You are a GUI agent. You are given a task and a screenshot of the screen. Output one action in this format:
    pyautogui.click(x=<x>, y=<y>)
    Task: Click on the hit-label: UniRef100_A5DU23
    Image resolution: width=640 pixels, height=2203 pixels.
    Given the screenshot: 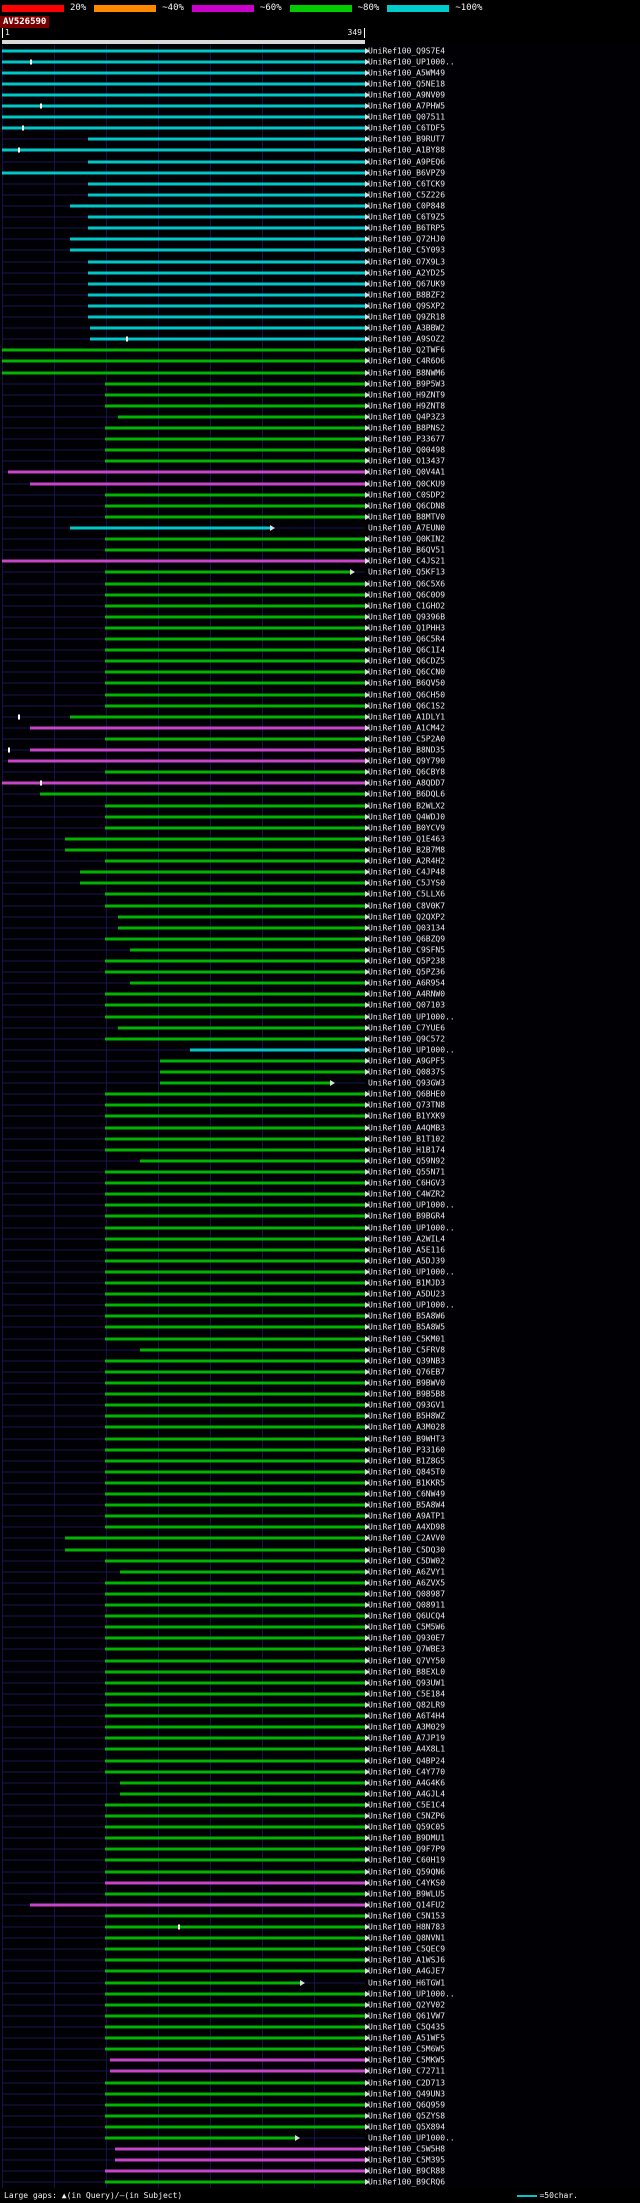 What is the action you would take?
    pyautogui.click(x=407, y=1294)
    